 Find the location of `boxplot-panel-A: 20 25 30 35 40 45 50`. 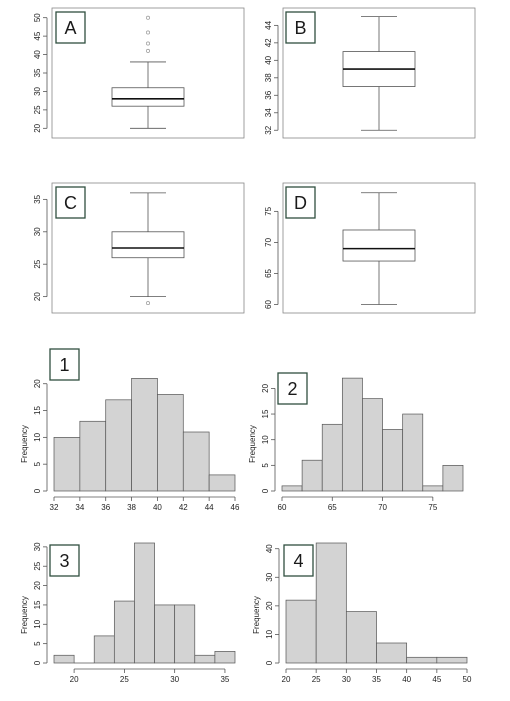

boxplot-panel-A: 20 25 30 35 40 45 50 is located at coordinates (139, 73).